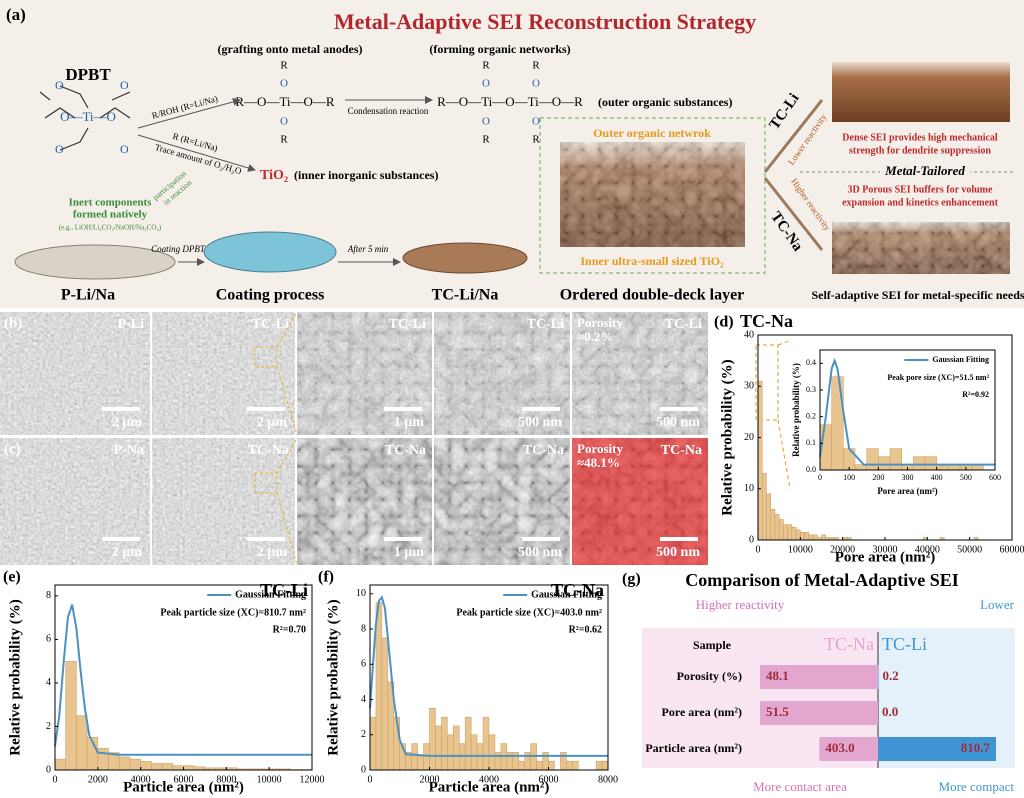  Describe the element at coordinates (920, 137) in the screenshot. I see `result-text: Dense SEI provides high mechanical` at that location.